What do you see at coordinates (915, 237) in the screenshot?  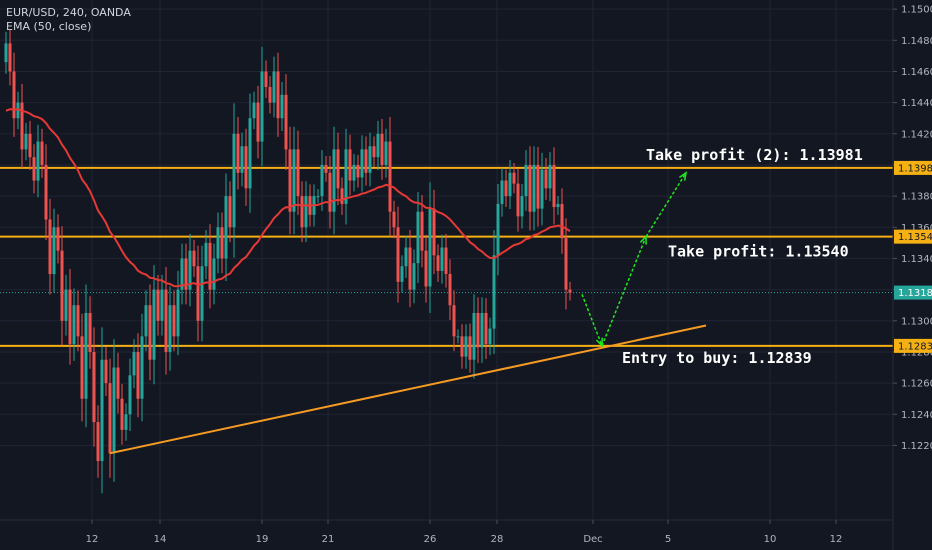 I see `price-tag-label: 1.13540` at bounding box center [915, 237].